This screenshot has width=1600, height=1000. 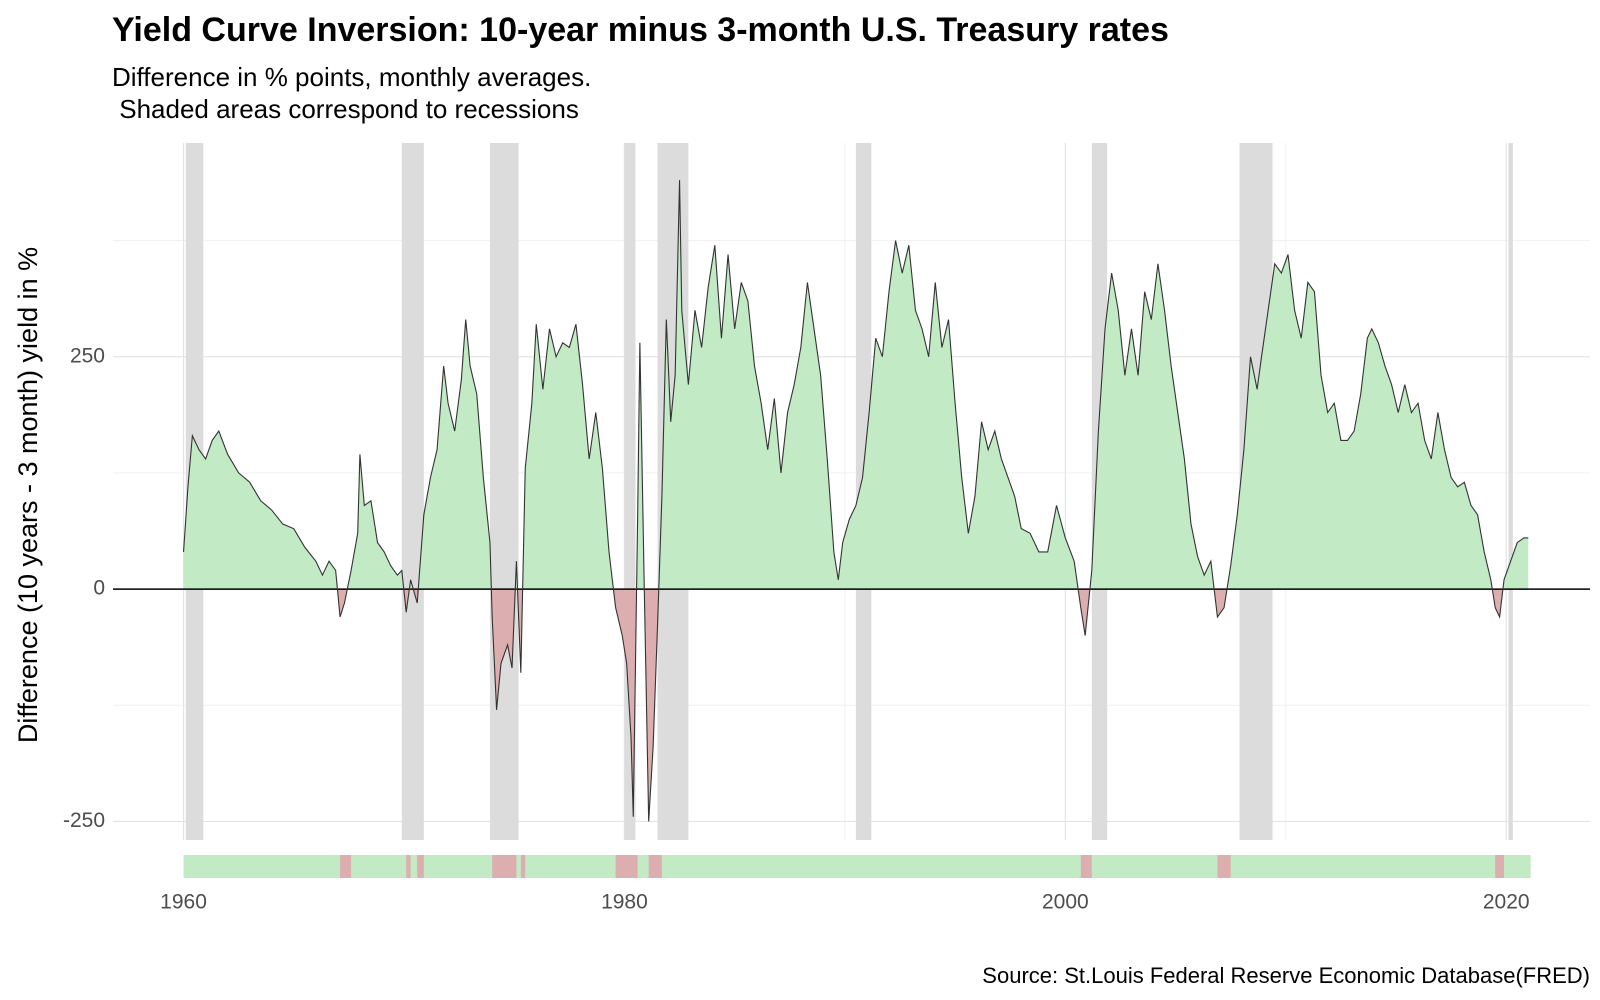 What do you see at coordinates (1065, 902) in the screenshot?
I see `x-tick-label: 2000` at bounding box center [1065, 902].